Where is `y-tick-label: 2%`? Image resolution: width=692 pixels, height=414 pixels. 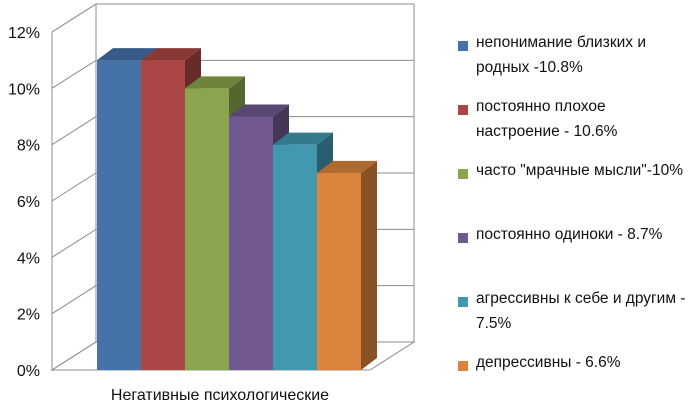
y-tick-label: 2% is located at coordinates (28, 315).